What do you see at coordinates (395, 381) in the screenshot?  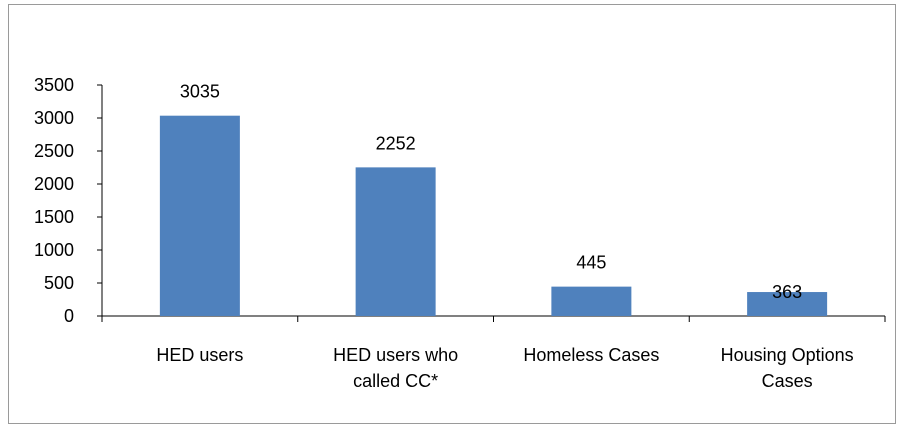 I see `x-category-label: called CC*` at bounding box center [395, 381].